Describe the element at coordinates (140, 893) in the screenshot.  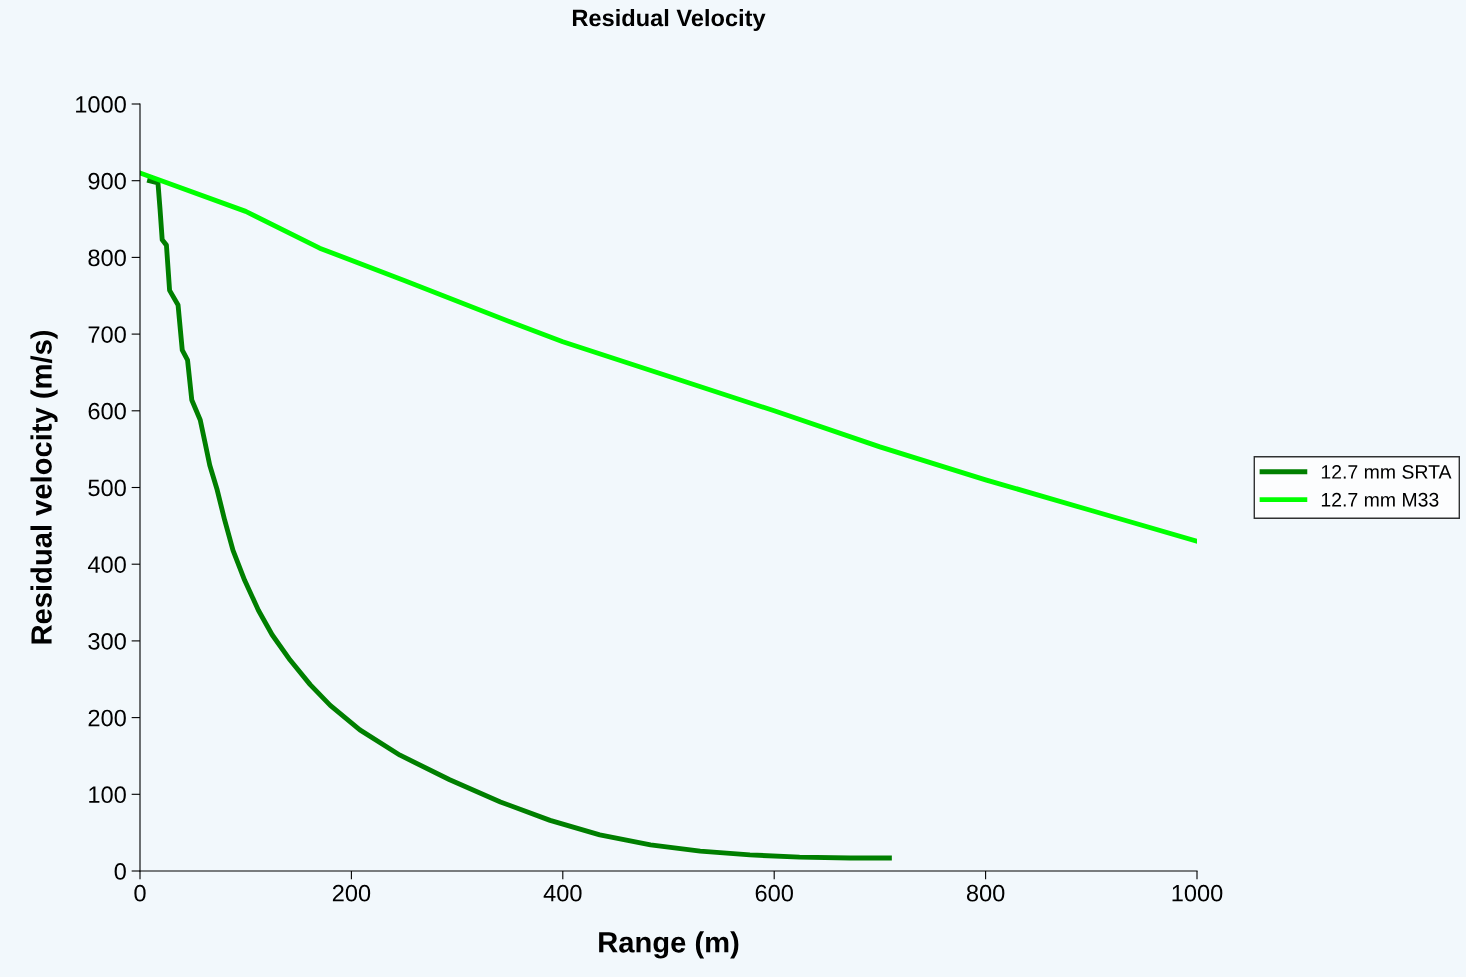
I see `x-tick-label: 0` at that location.